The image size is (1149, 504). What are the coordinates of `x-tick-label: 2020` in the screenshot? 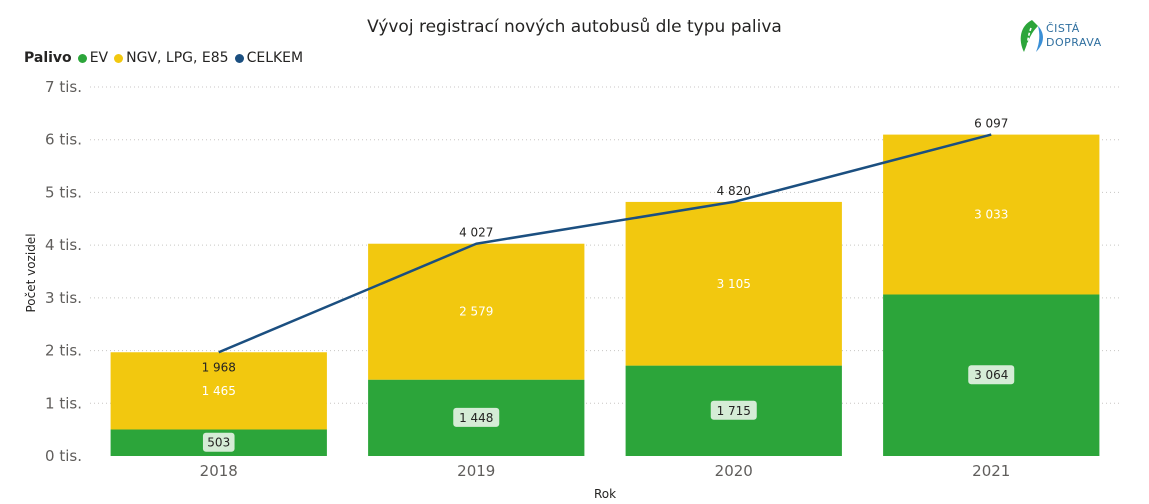 It's located at (734, 471).